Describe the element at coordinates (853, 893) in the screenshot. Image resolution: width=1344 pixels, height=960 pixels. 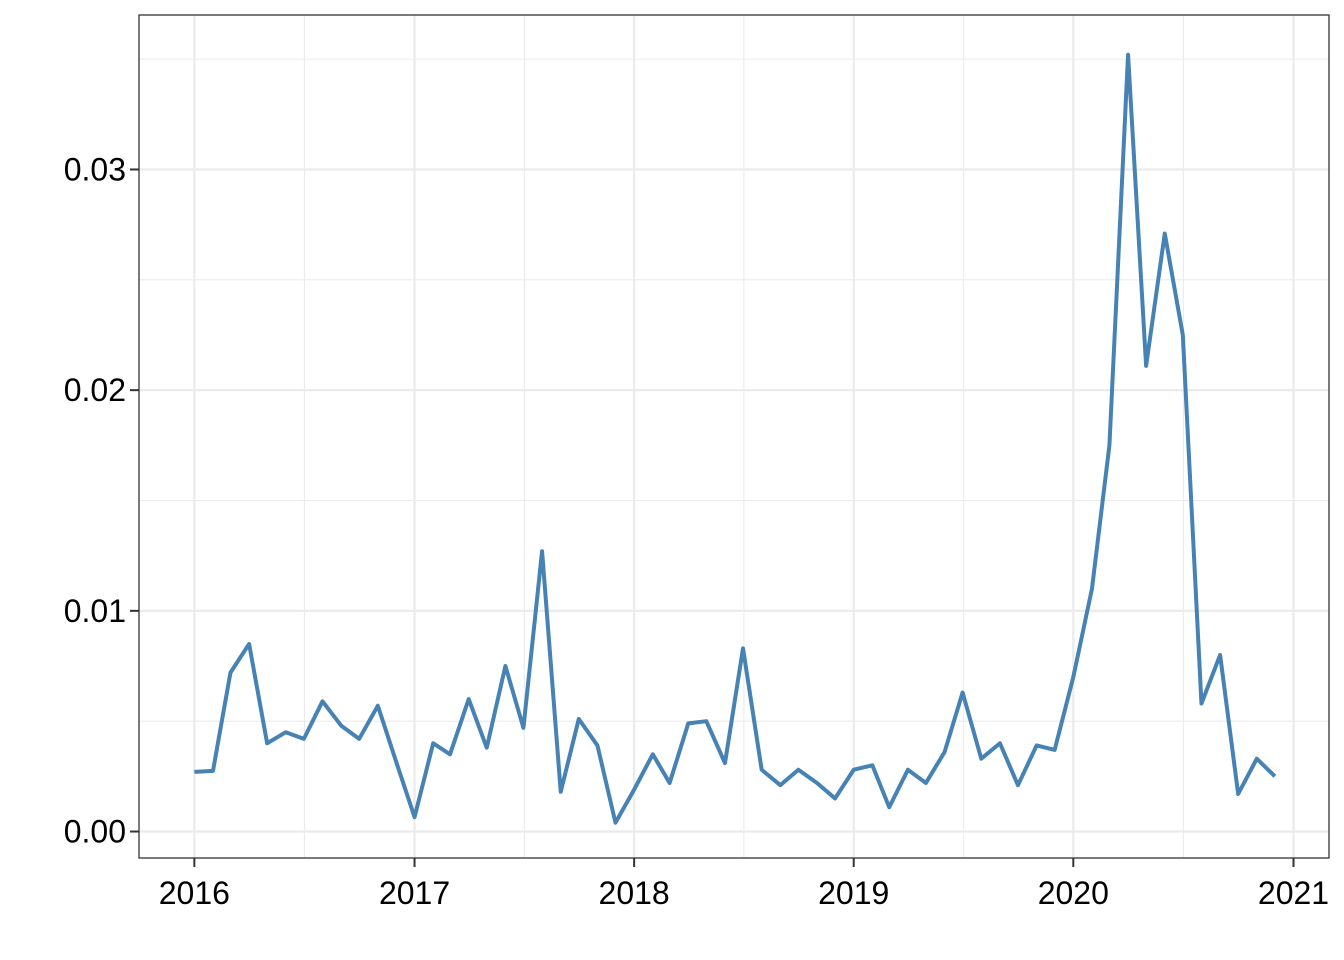
I see `x-tick-label: 2019` at that location.